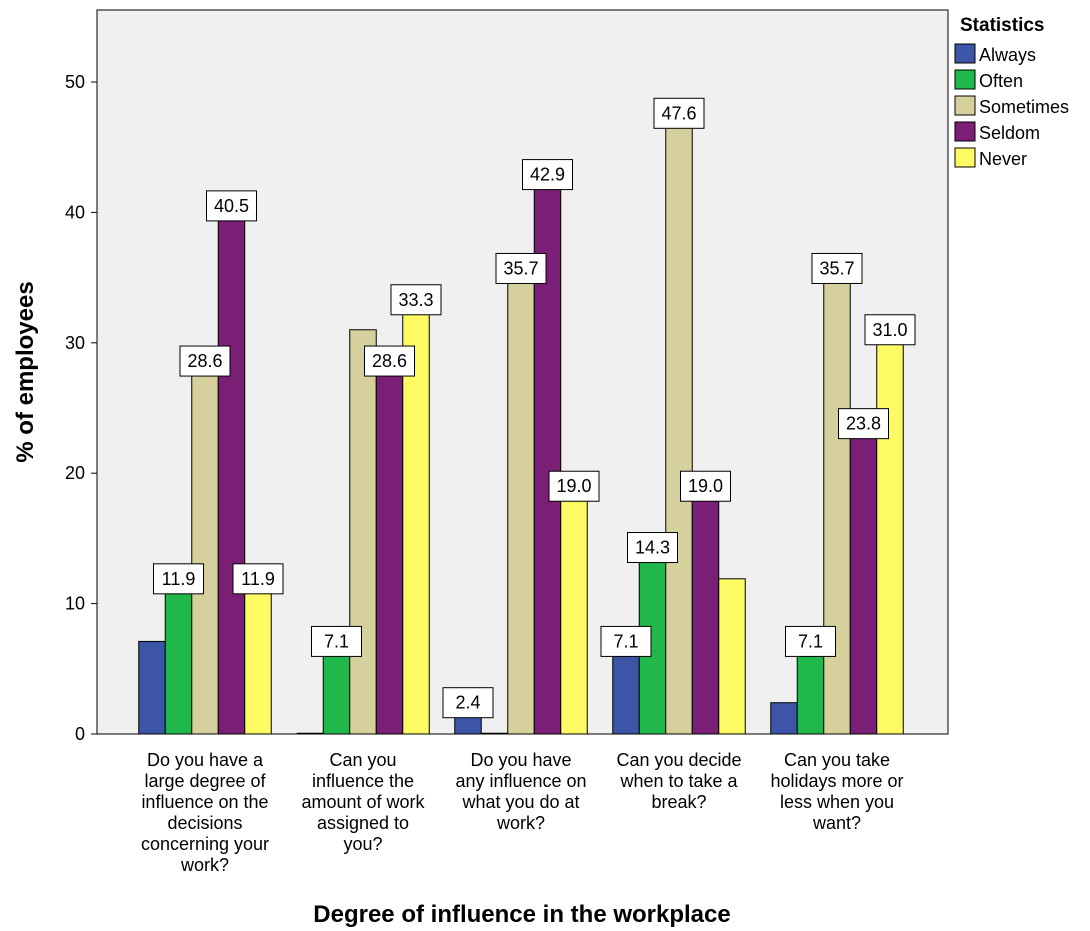 This screenshot has height=931, width=1090. Describe the element at coordinates (362, 760) in the screenshot. I see `x-category-label-line: Can you` at that location.